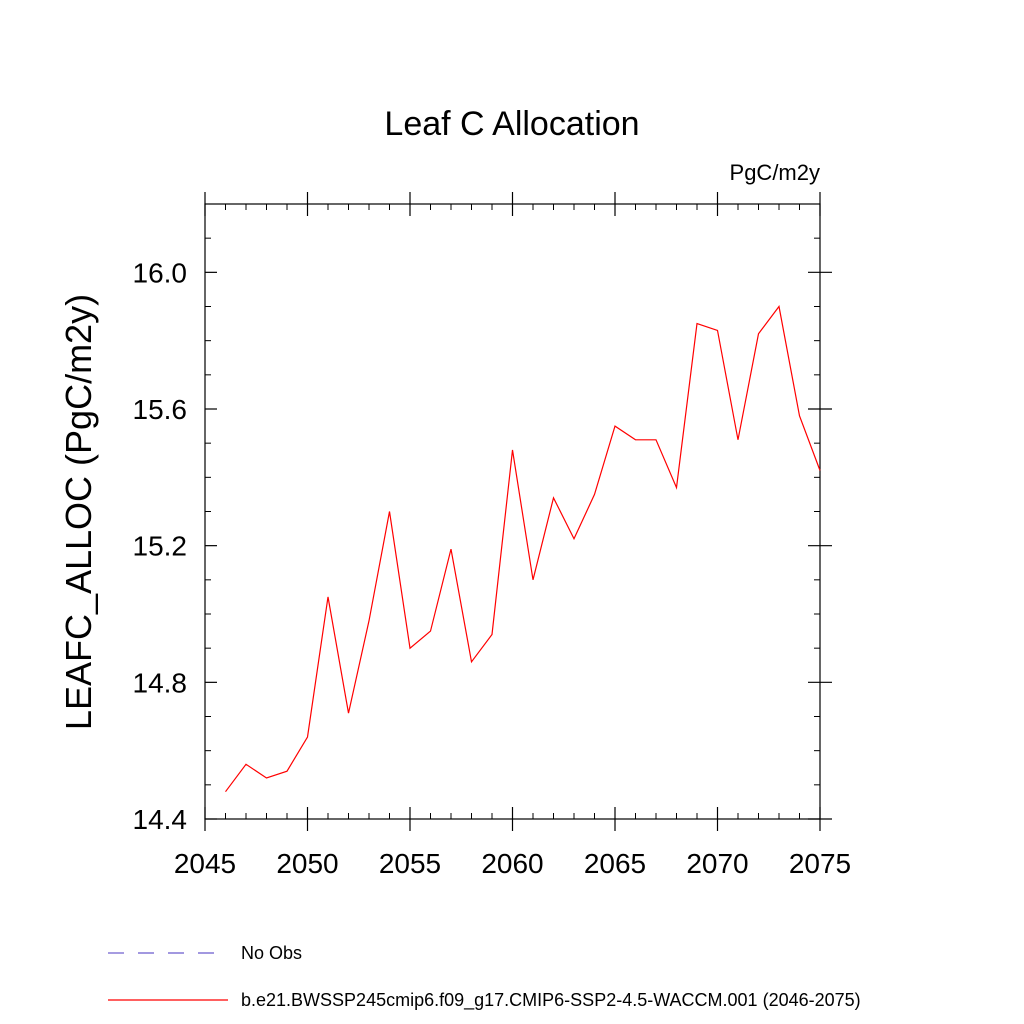 The image size is (1024, 1024). Describe the element at coordinates (160, 546) in the screenshot. I see `y-tick-label: 15.2` at that location.